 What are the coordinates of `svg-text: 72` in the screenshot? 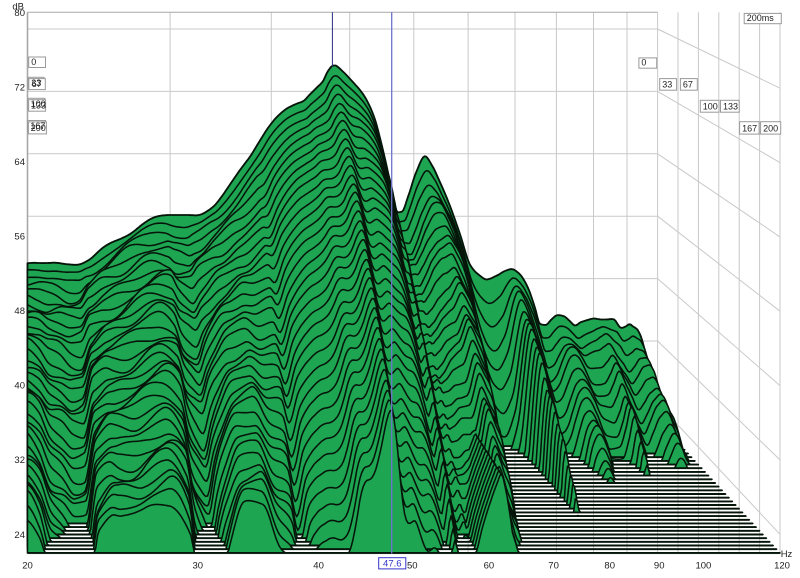 It's located at (19, 88).